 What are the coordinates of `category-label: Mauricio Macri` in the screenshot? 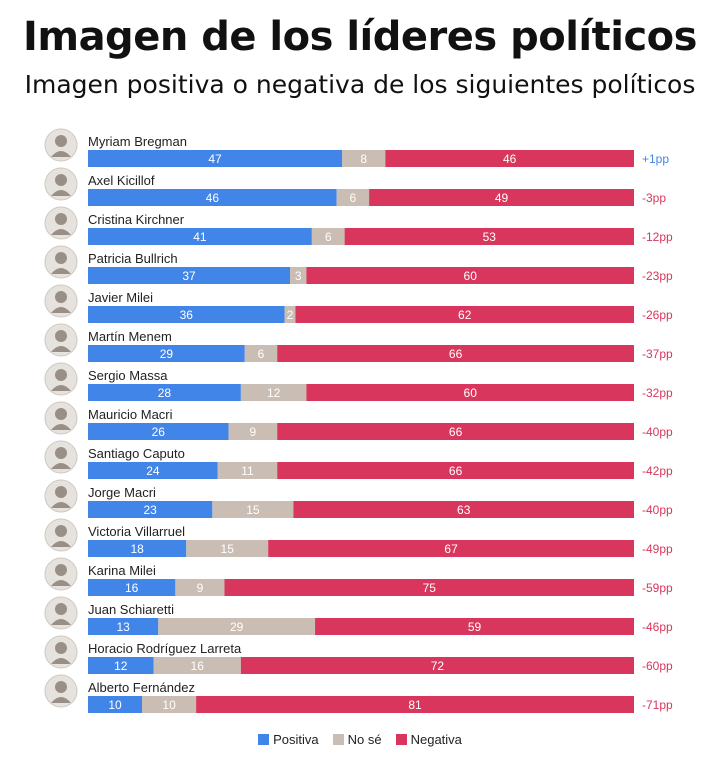 It's located at (130, 414).